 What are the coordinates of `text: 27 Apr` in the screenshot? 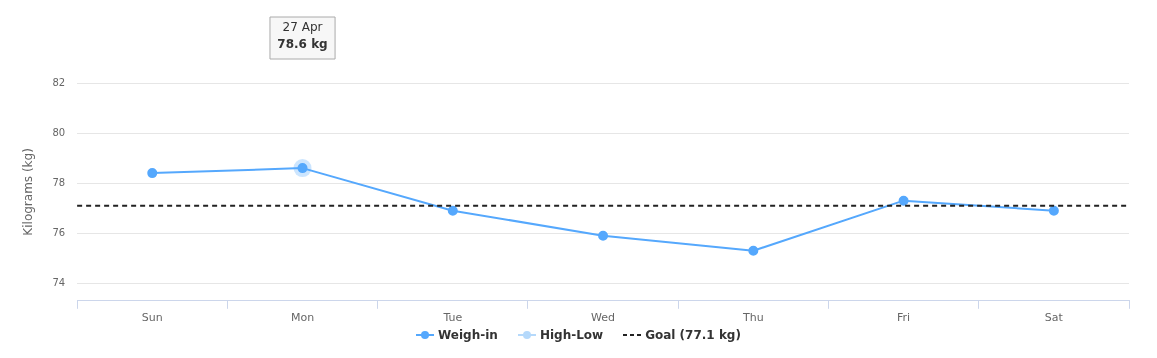 It's located at (302, 27).